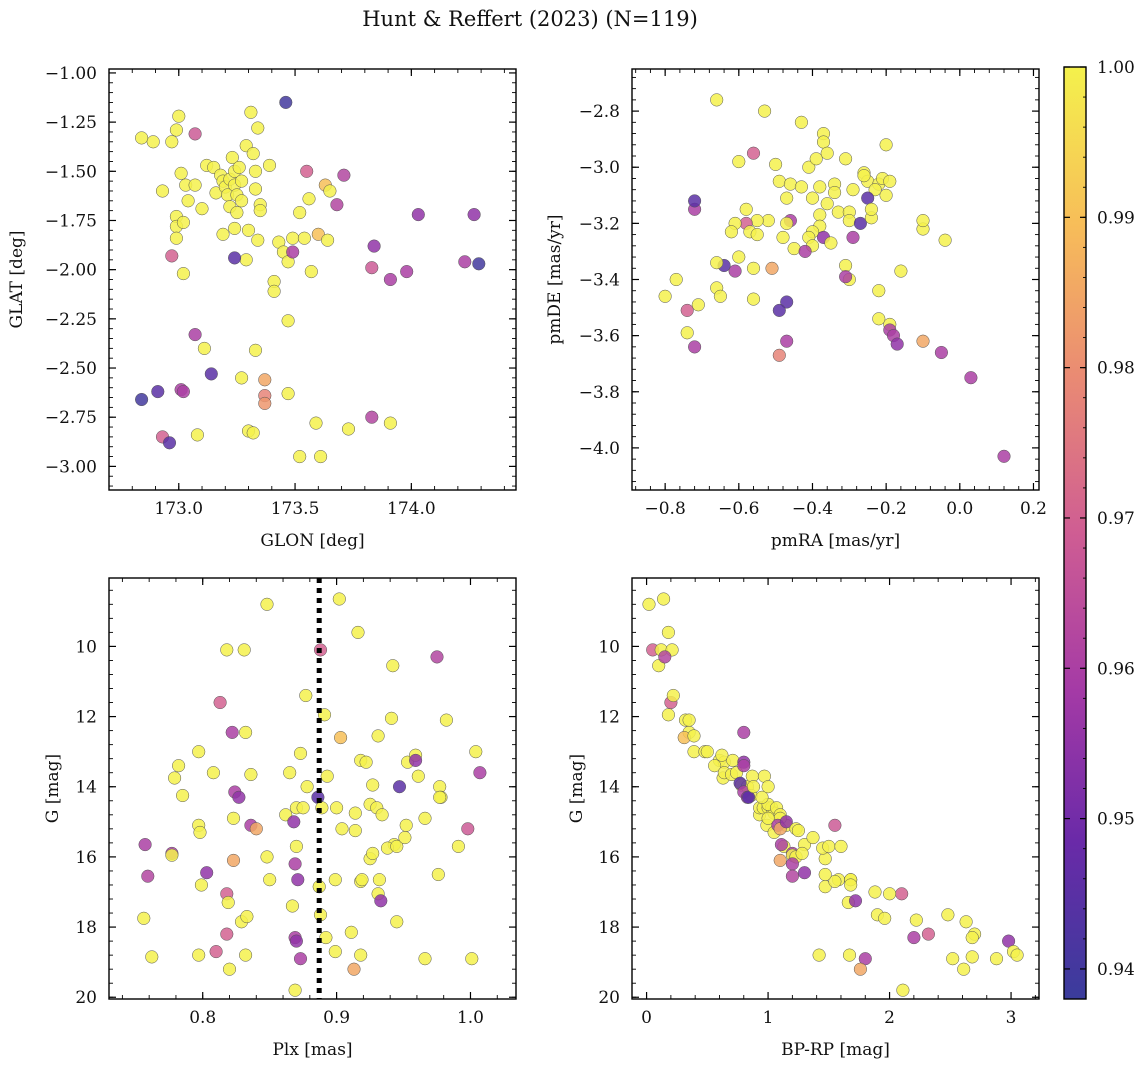 This screenshot has width=1148, height=1067. Describe the element at coordinates (86, 928) in the screenshot. I see `y-tick-label: 18` at that location.